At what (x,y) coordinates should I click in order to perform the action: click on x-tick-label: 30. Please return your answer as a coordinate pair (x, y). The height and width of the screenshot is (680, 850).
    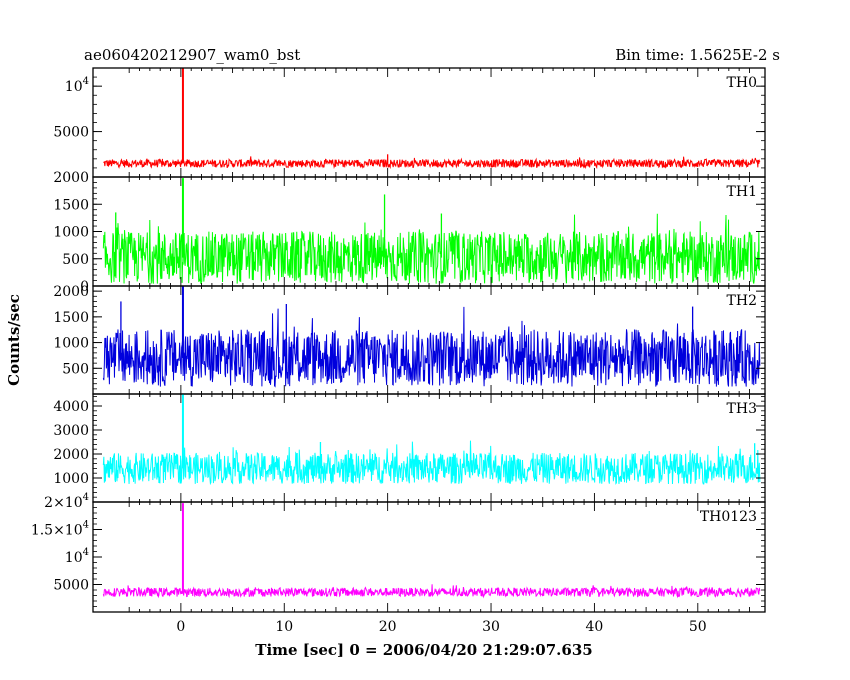
    Looking at the image, I should click on (491, 627).